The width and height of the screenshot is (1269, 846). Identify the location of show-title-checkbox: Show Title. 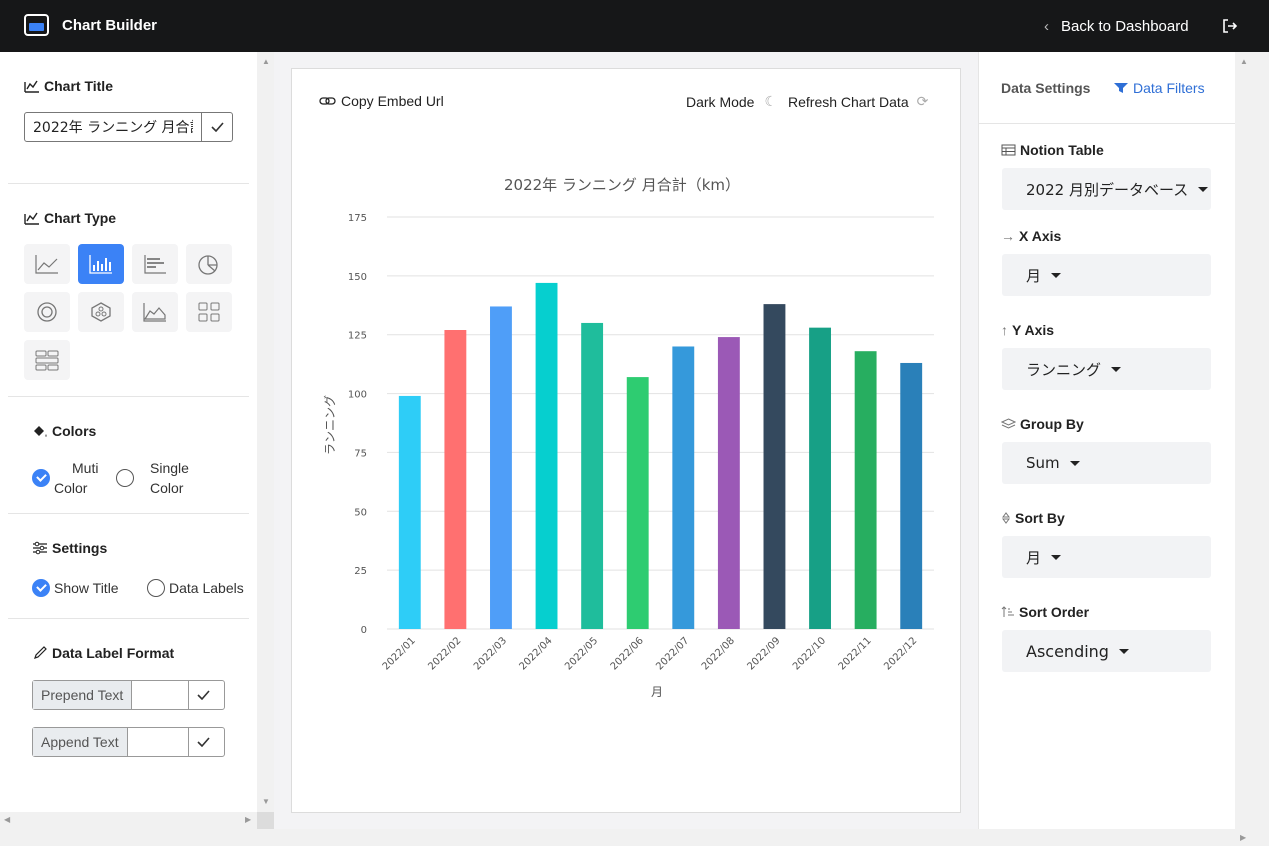
(75, 588).